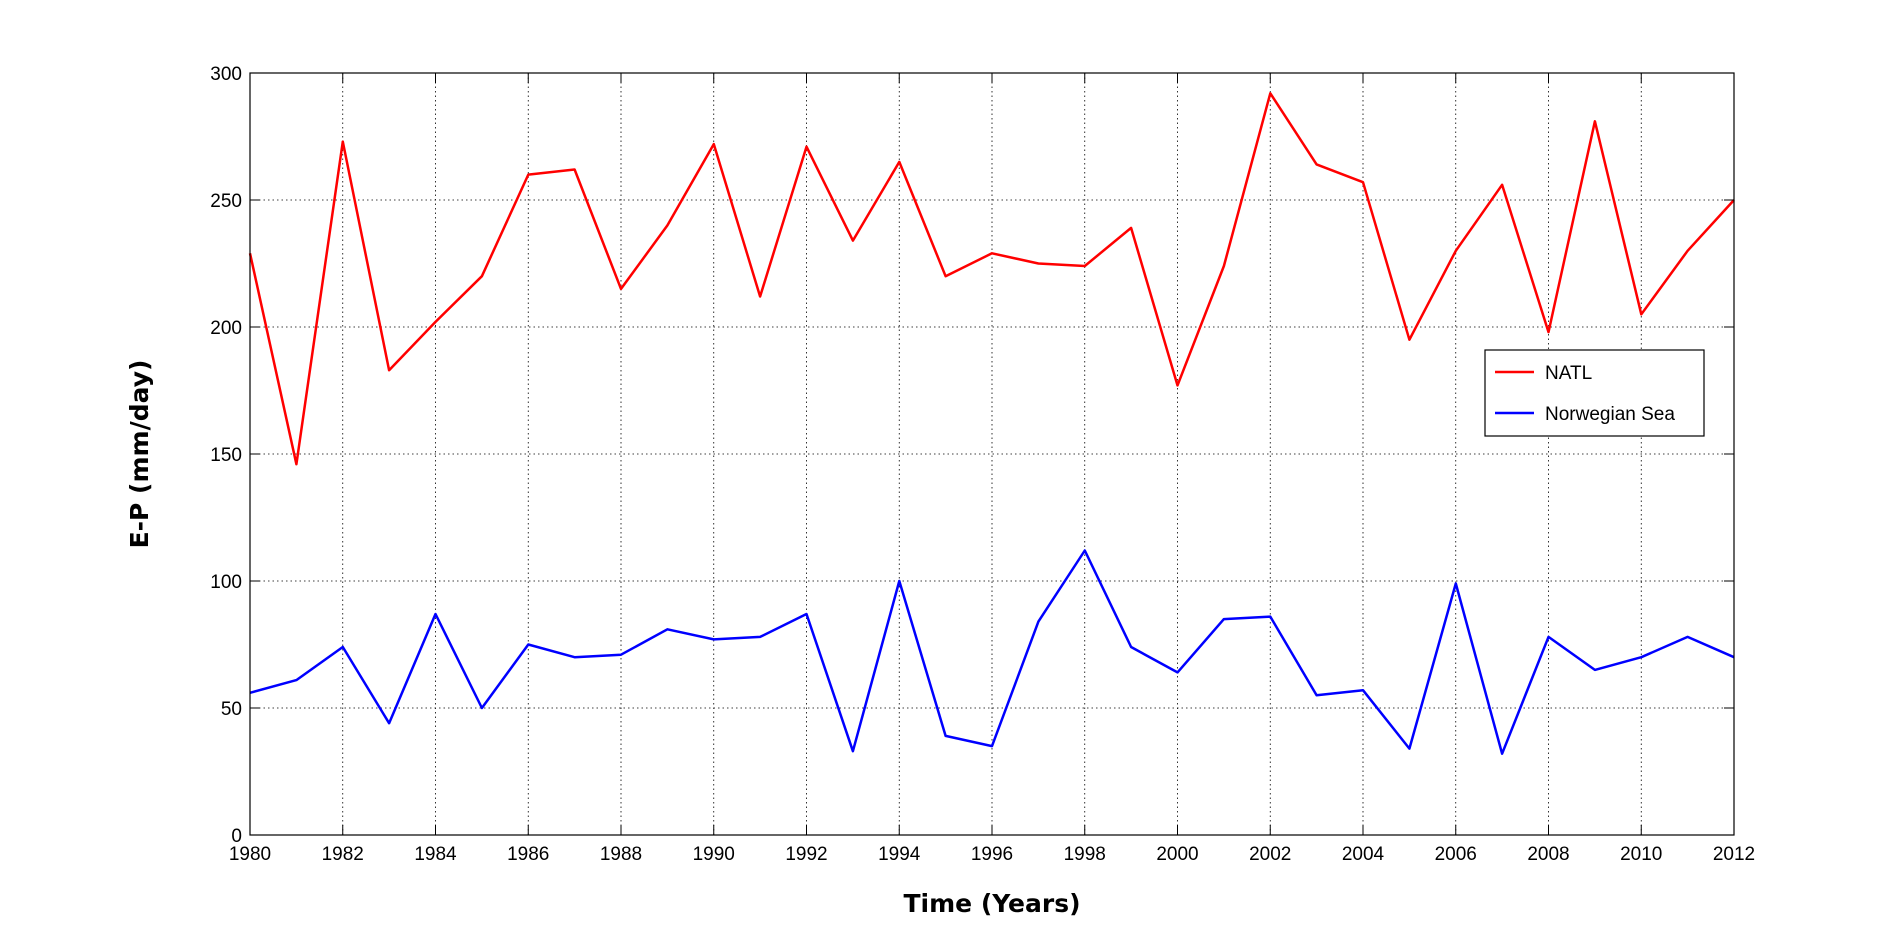 This screenshot has height=930, width=1898. Describe the element at coordinates (1177, 854) in the screenshot. I see `x-tick-label: 2000` at that location.